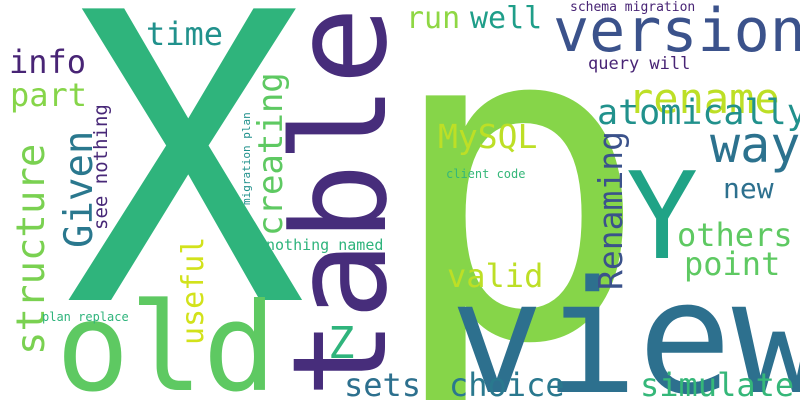  I want to click on word-atomically: atomically, so click(698, 113).